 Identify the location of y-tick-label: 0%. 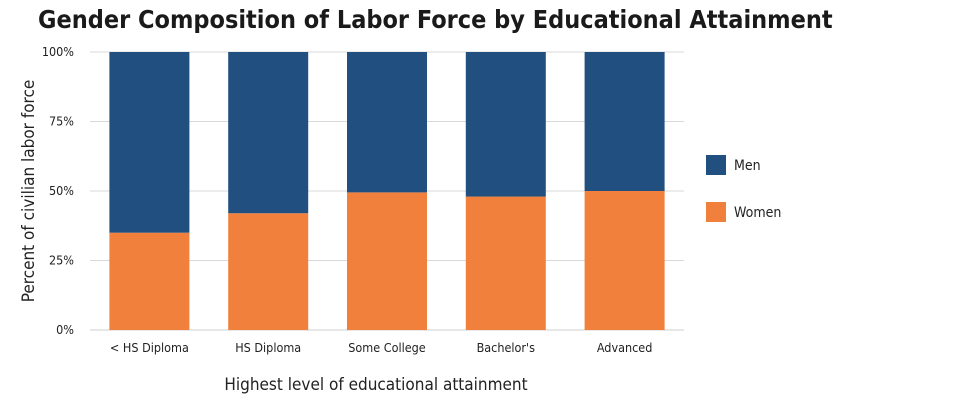
(65, 329).